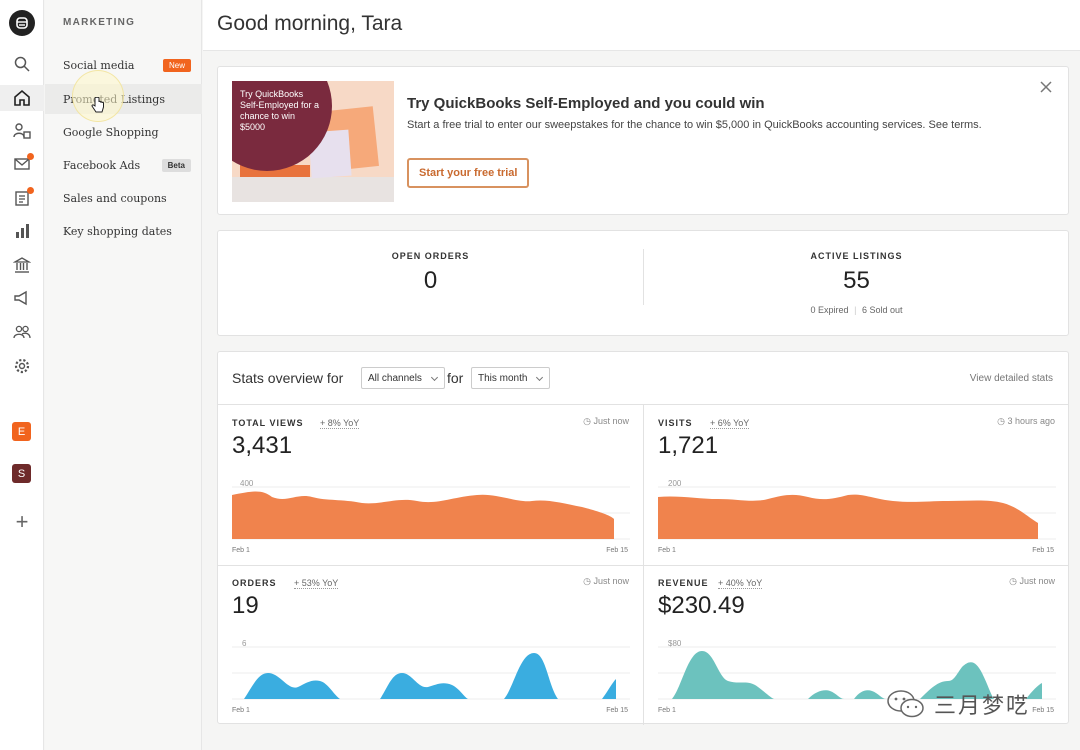  Describe the element at coordinates (856, 310) in the screenshot. I see `listing-status-counts: 0 Expired | 6 Sold out` at that location.